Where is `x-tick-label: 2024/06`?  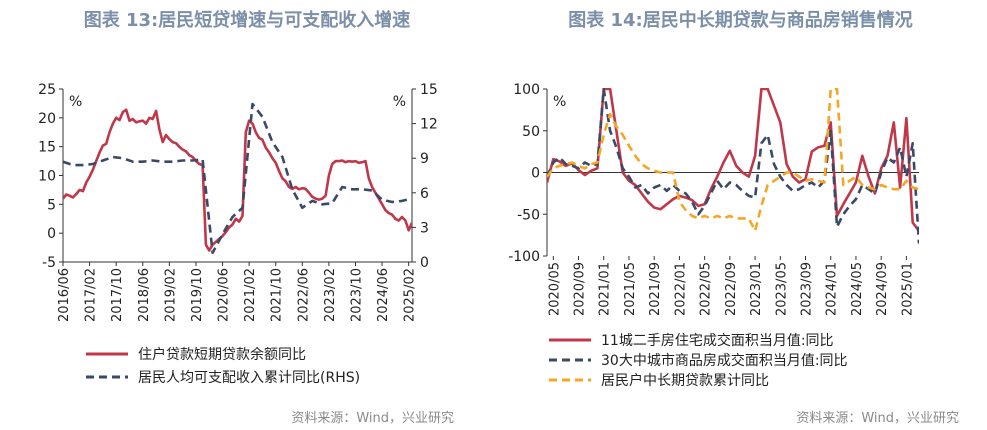
x-tick-label: 2024/06 is located at coordinates (383, 295).